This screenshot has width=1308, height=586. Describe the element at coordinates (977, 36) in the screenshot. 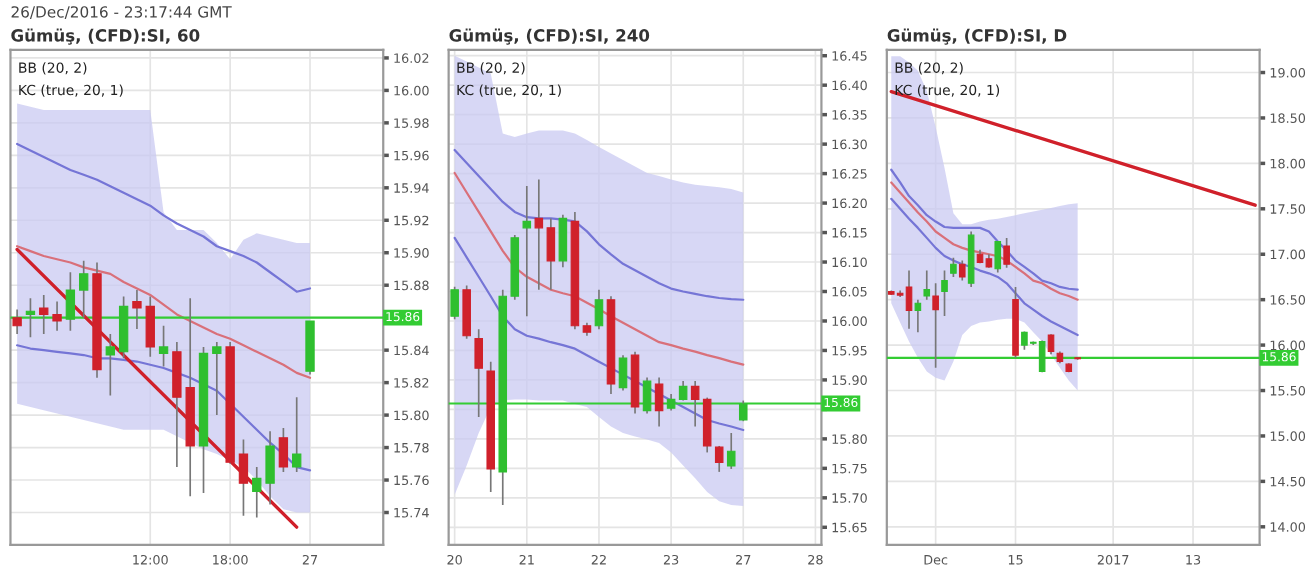

I see `chart-title: Gümüş, (CFD):SI, D` at that location.